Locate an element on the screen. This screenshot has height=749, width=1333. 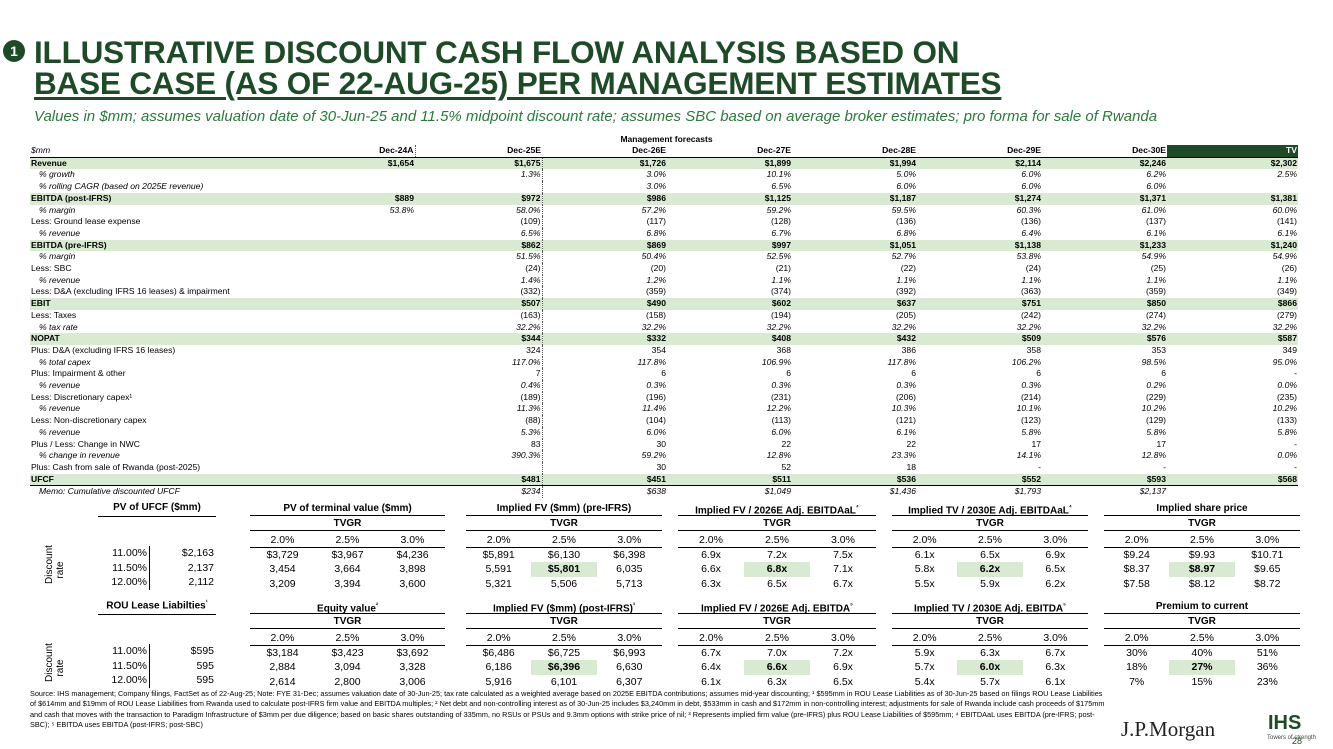
grid-cell: $10.71 is located at coordinates (1267, 554).